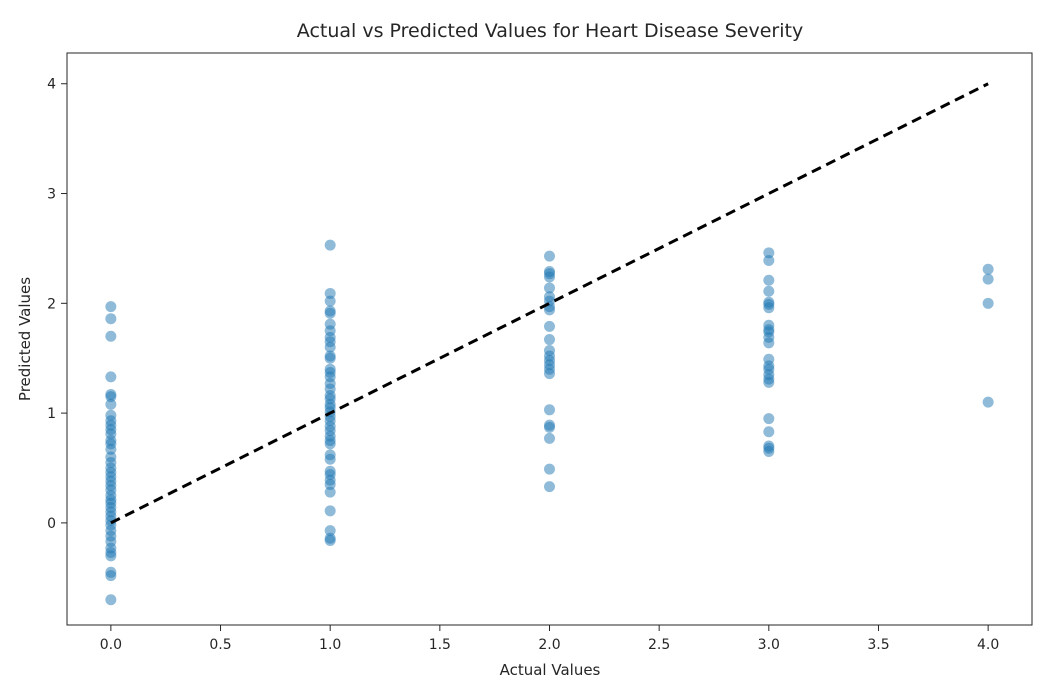 Image resolution: width=1060 pixels, height=685 pixels. What do you see at coordinates (769, 645) in the screenshot?
I see `x-tick-label: 3.0` at bounding box center [769, 645].